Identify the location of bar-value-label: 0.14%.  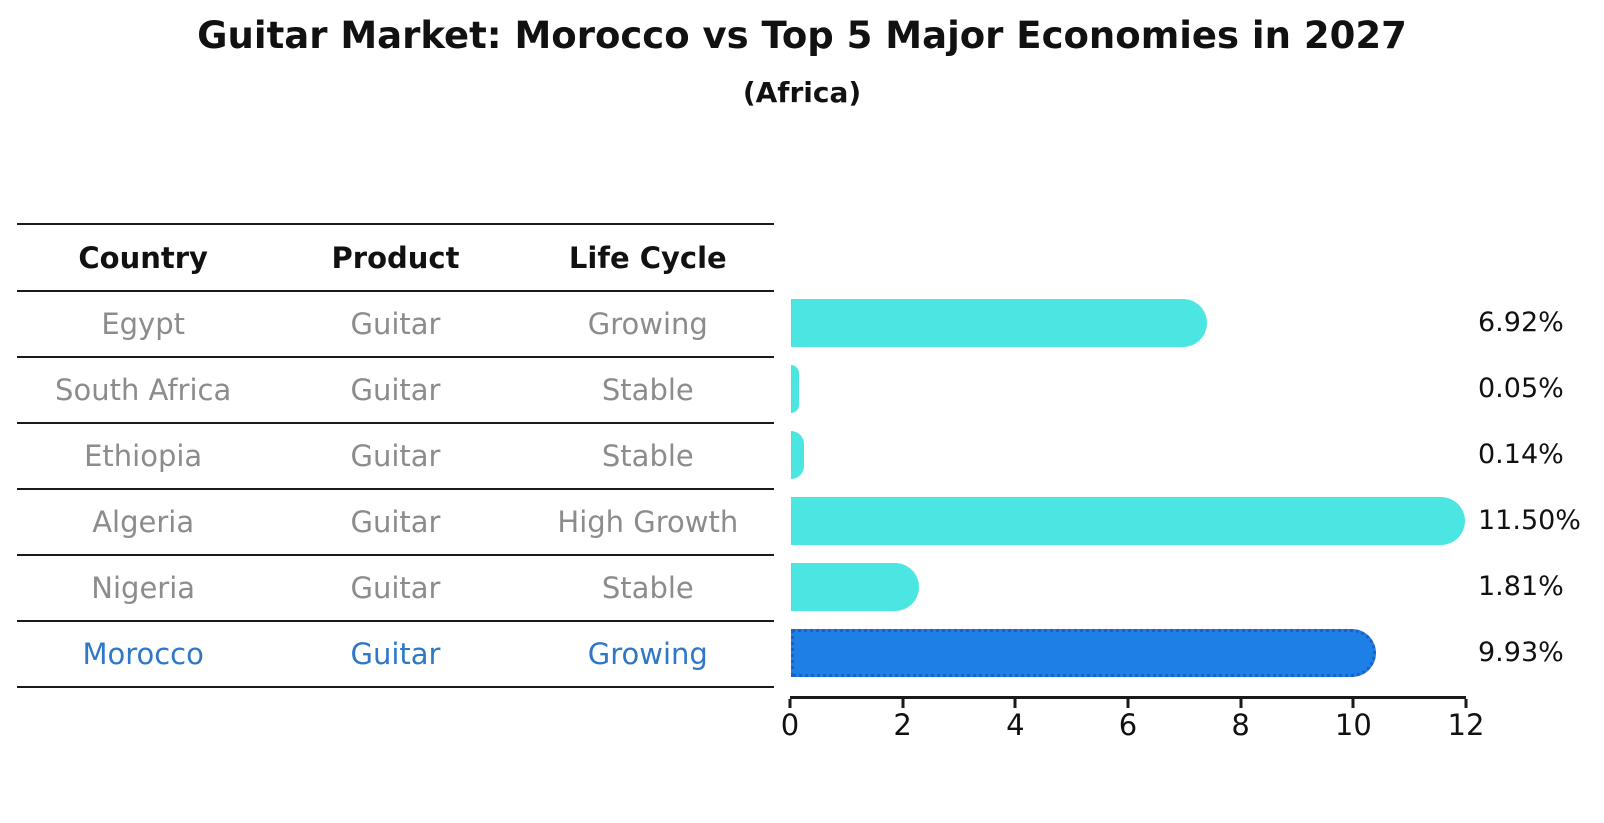
(1521, 454).